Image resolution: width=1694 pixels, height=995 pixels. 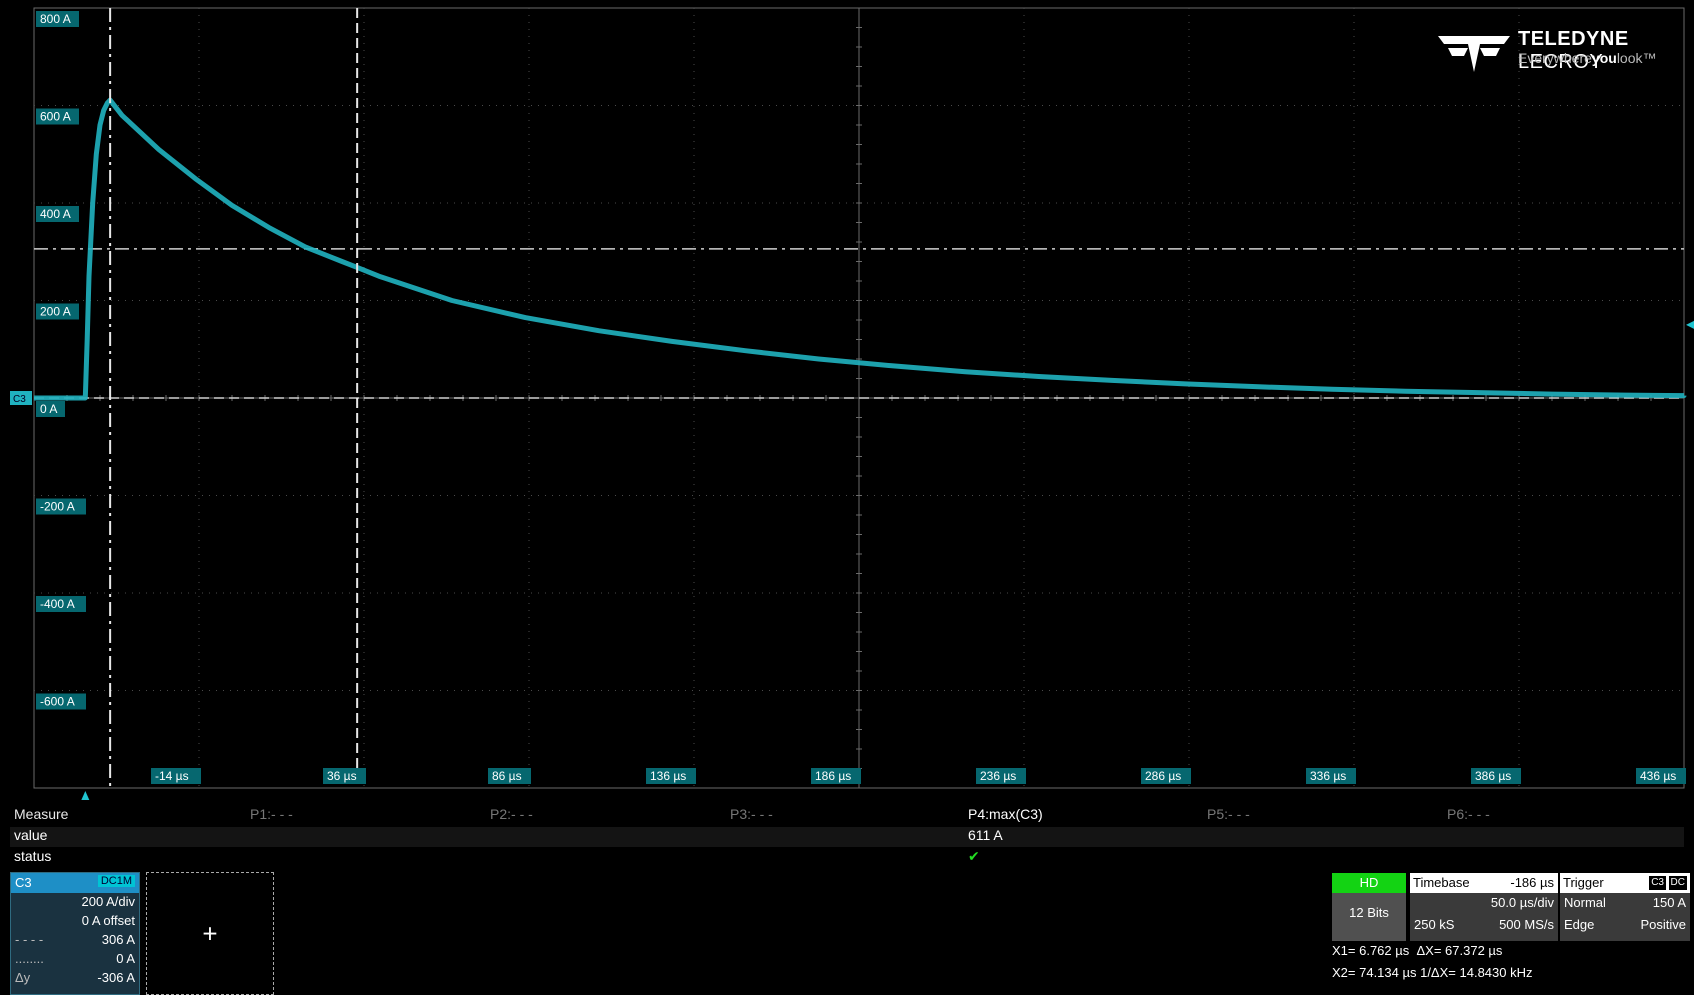 What do you see at coordinates (1005, 814) in the screenshot?
I see `measure-slot-p4: P4:max(C3)` at bounding box center [1005, 814].